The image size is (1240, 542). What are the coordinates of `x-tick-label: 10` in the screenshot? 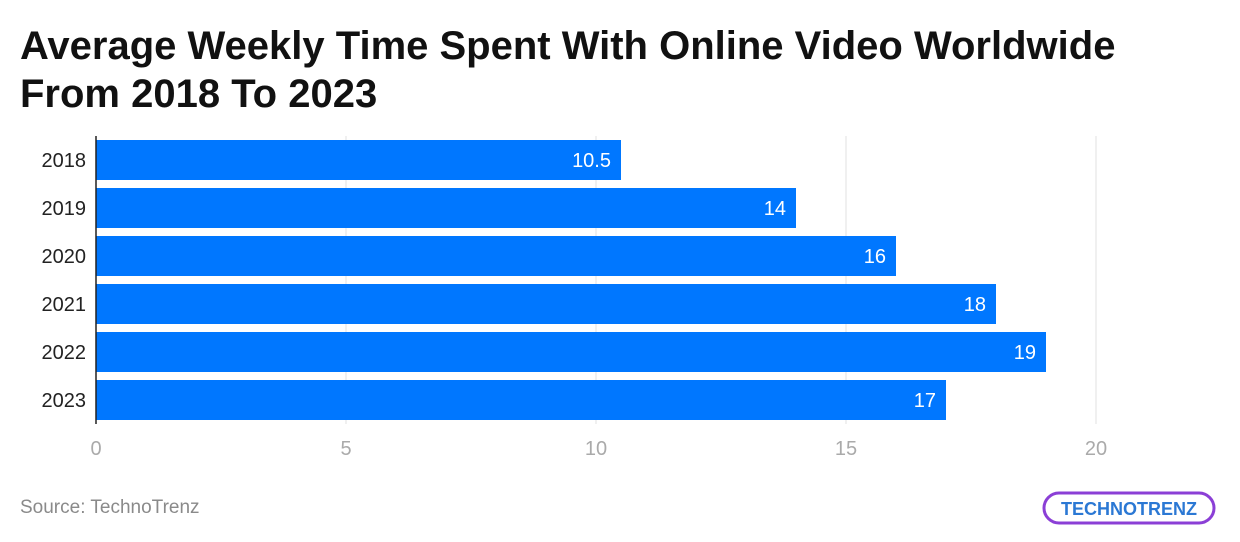 It's located at (596, 449).